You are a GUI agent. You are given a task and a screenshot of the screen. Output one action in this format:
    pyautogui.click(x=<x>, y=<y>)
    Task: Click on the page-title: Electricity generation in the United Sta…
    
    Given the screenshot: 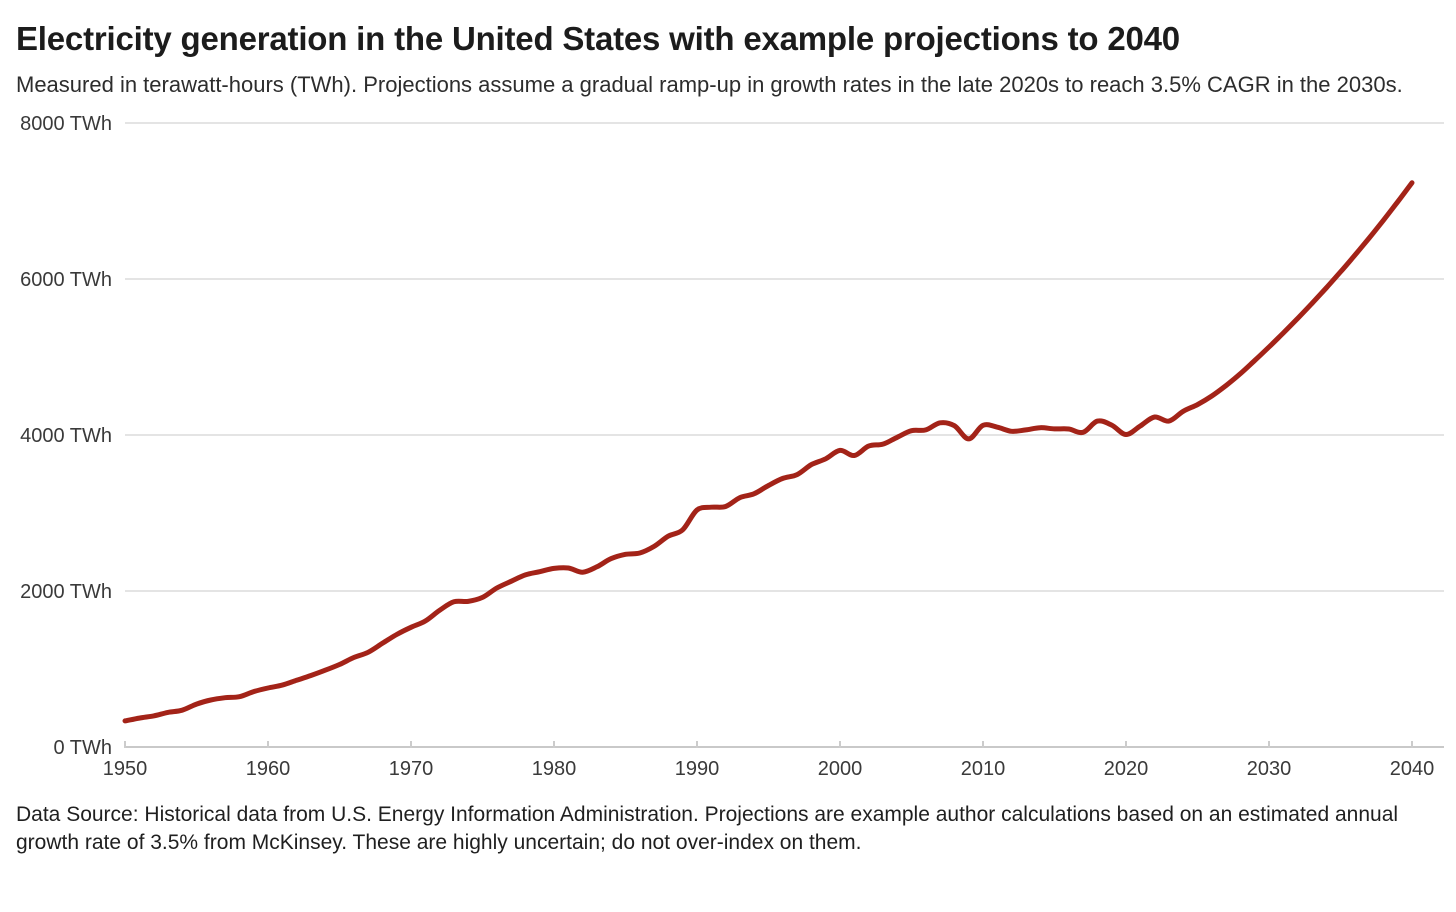 What is the action you would take?
    pyautogui.click(x=598, y=38)
    